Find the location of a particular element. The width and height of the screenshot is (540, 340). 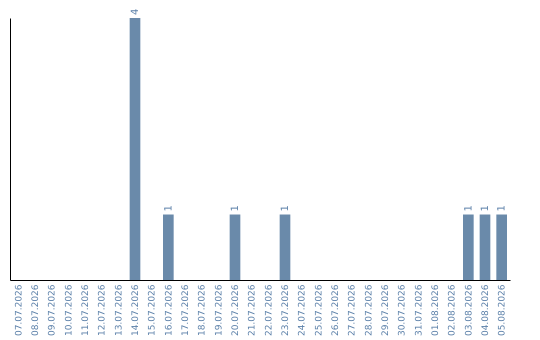

x-tick-label: 20.07.2026 is located at coordinates (236, 310).